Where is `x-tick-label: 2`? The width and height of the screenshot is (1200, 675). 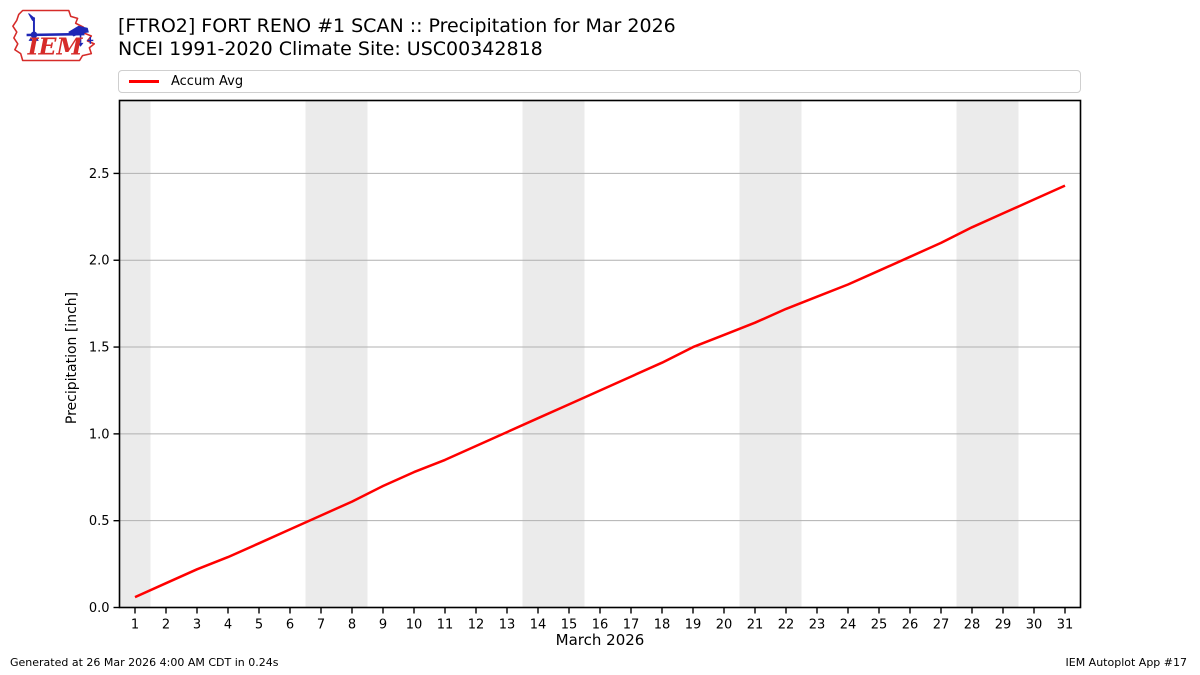
x-tick-label: 2 is located at coordinates (166, 625).